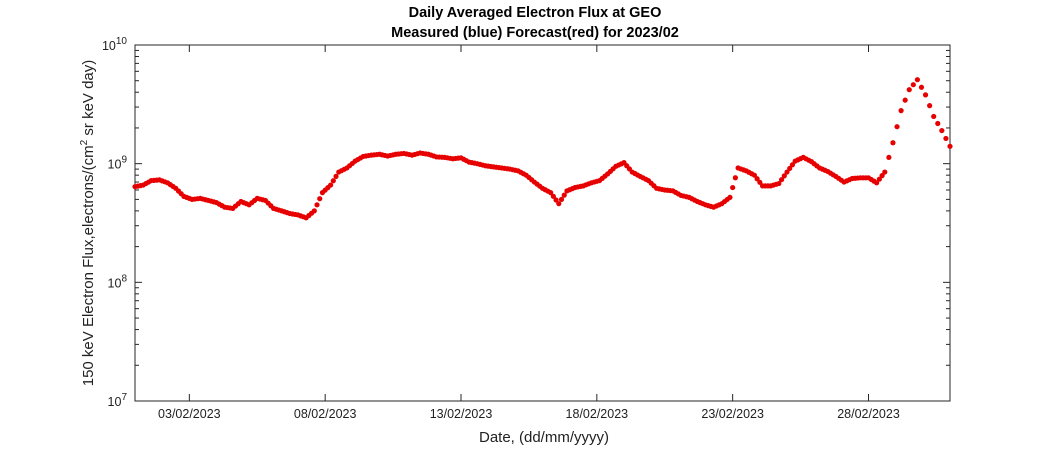 The height and width of the screenshot is (450, 1050). Describe the element at coordinates (124, 278) in the screenshot. I see `y-tick-exponent: 8` at that location.